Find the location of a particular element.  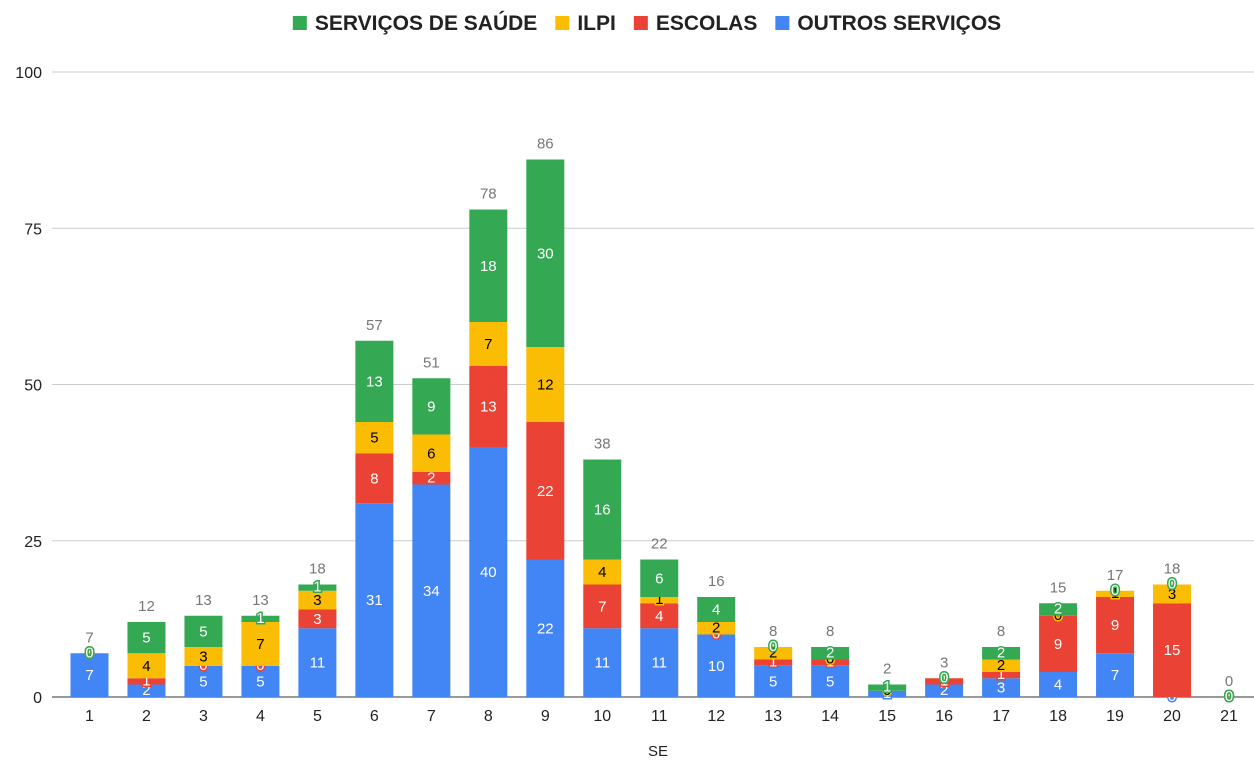

total-label: 51 is located at coordinates (431, 362).